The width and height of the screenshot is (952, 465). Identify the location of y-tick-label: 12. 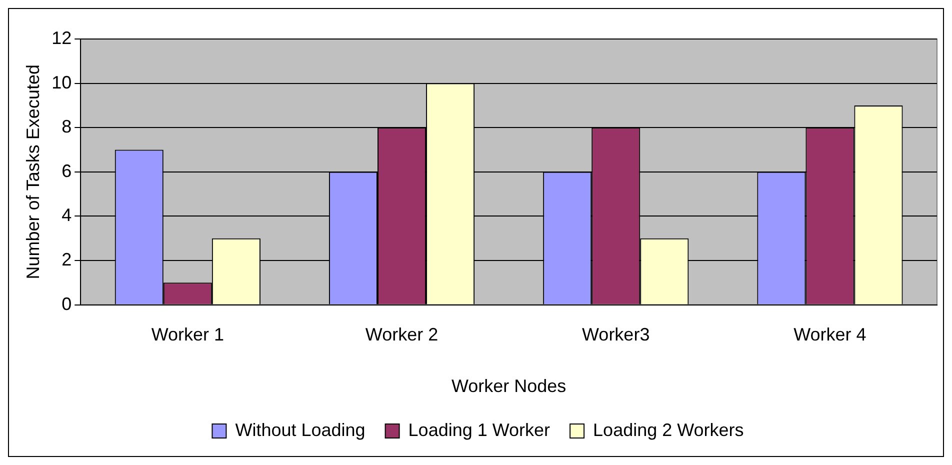
(62, 38).